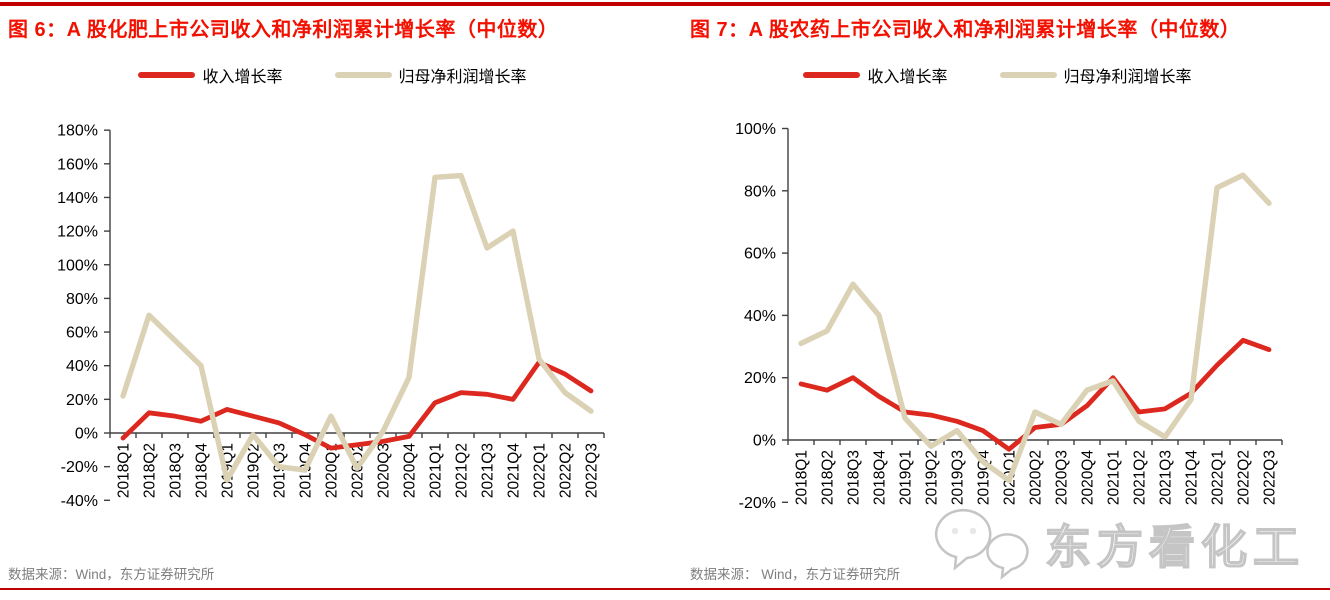  Describe the element at coordinates (665, 589) in the screenshot. I see `bottom-red-rule` at that location.